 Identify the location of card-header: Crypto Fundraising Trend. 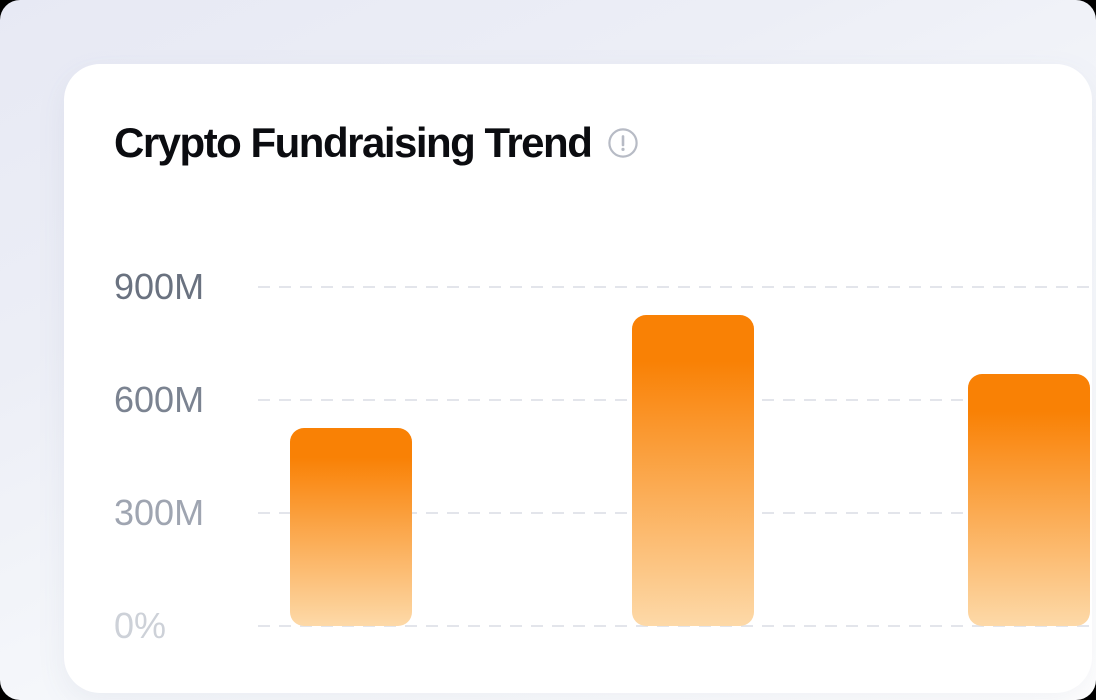
(376, 142).